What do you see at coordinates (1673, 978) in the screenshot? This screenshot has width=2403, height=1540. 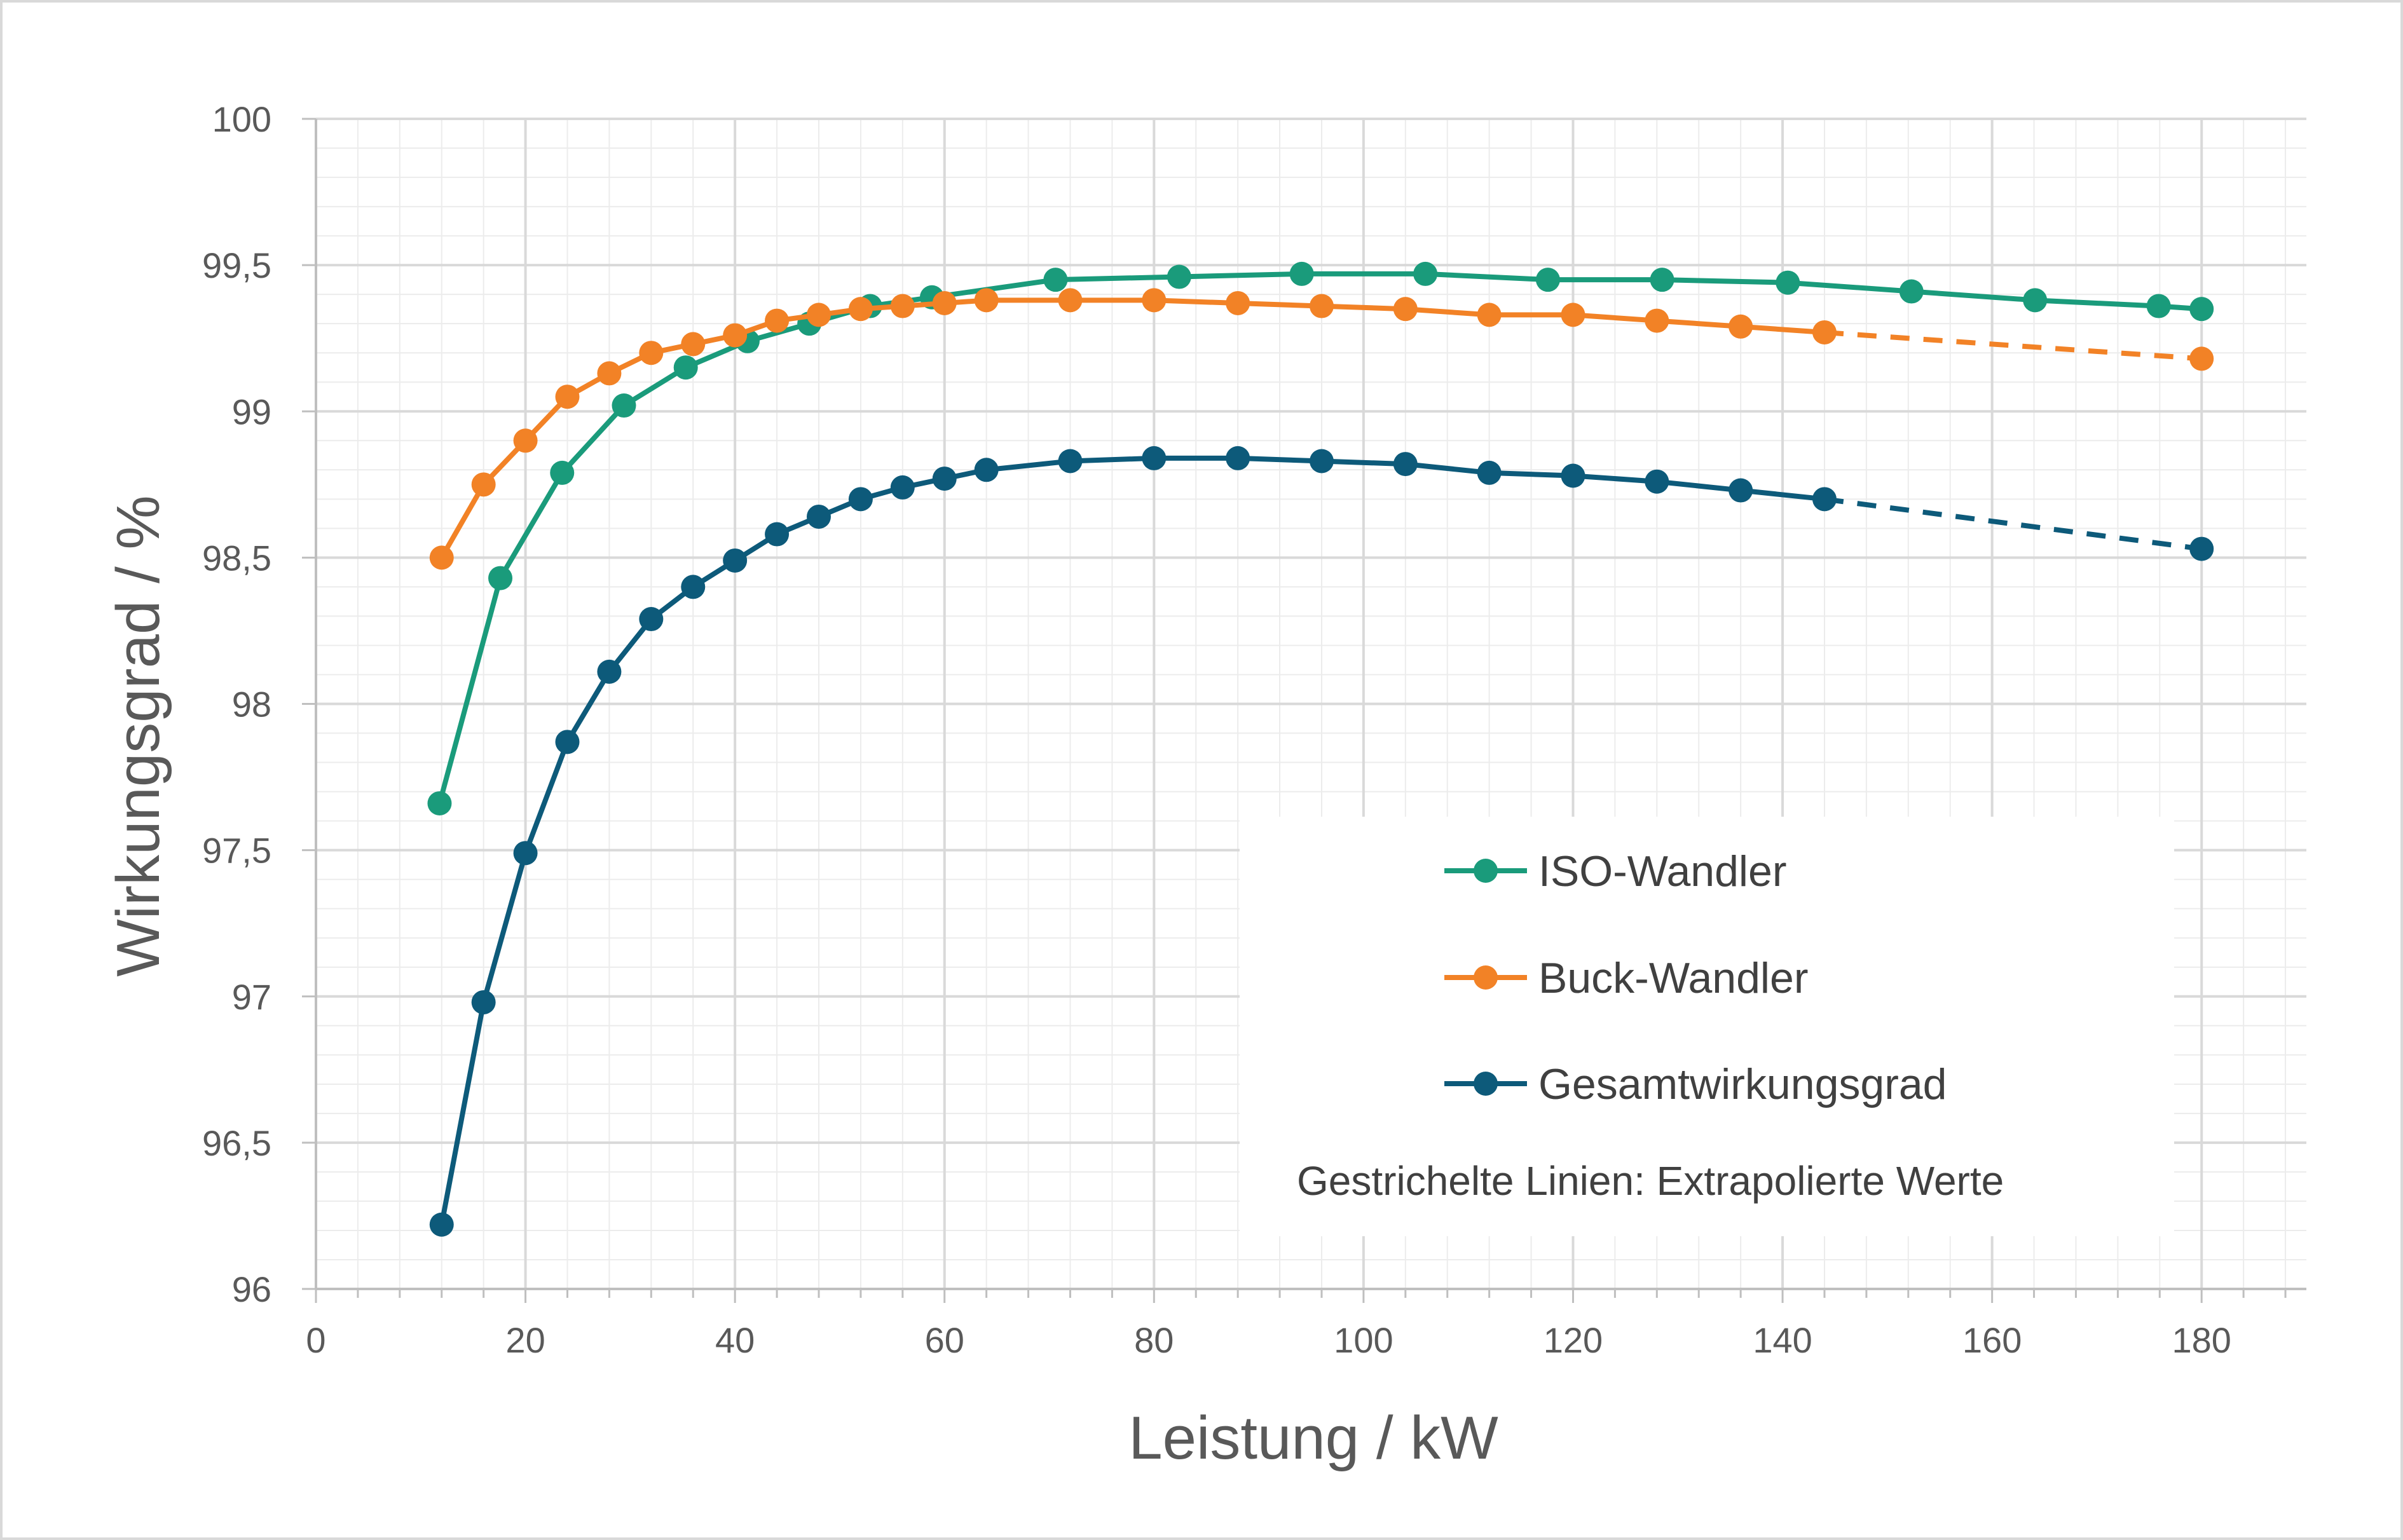 I see `legend-label: Buck-Wandler` at bounding box center [1673, 978].